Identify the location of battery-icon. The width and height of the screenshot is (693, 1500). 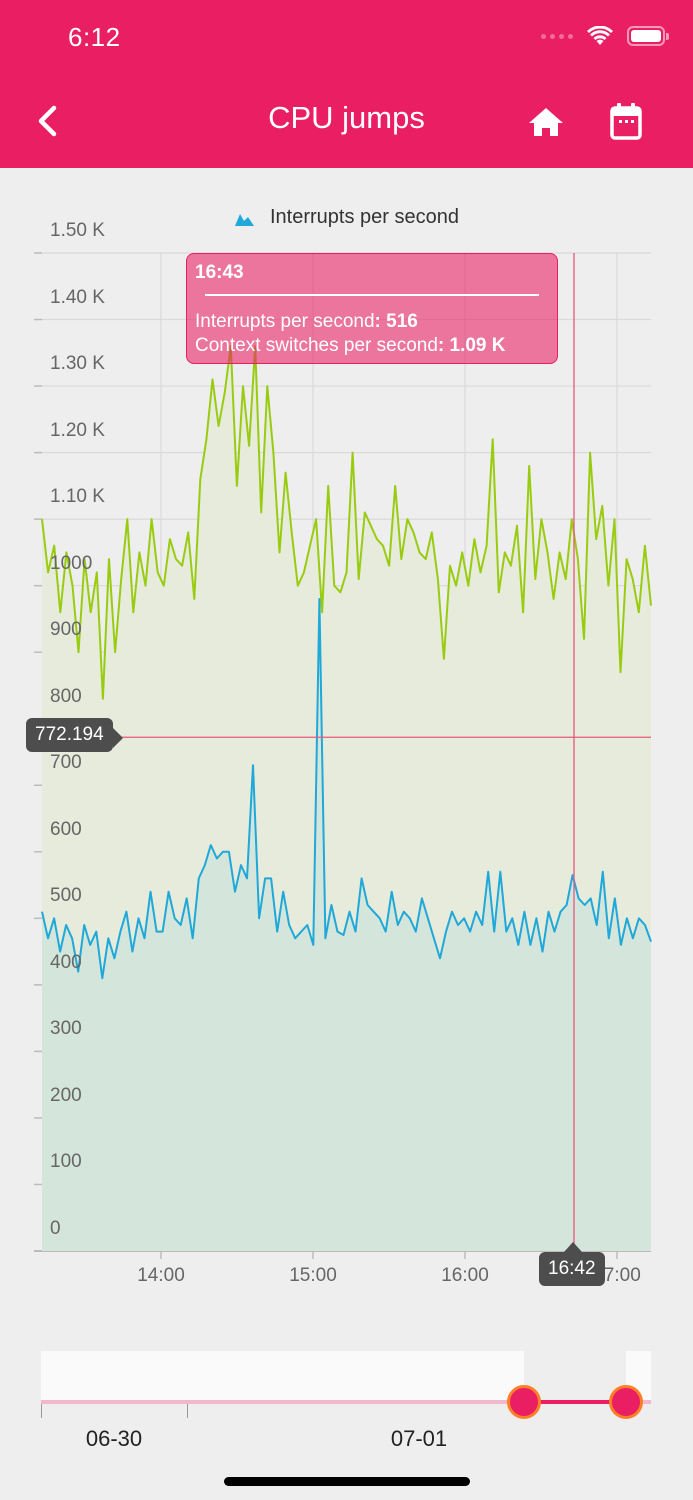
(648, 36).